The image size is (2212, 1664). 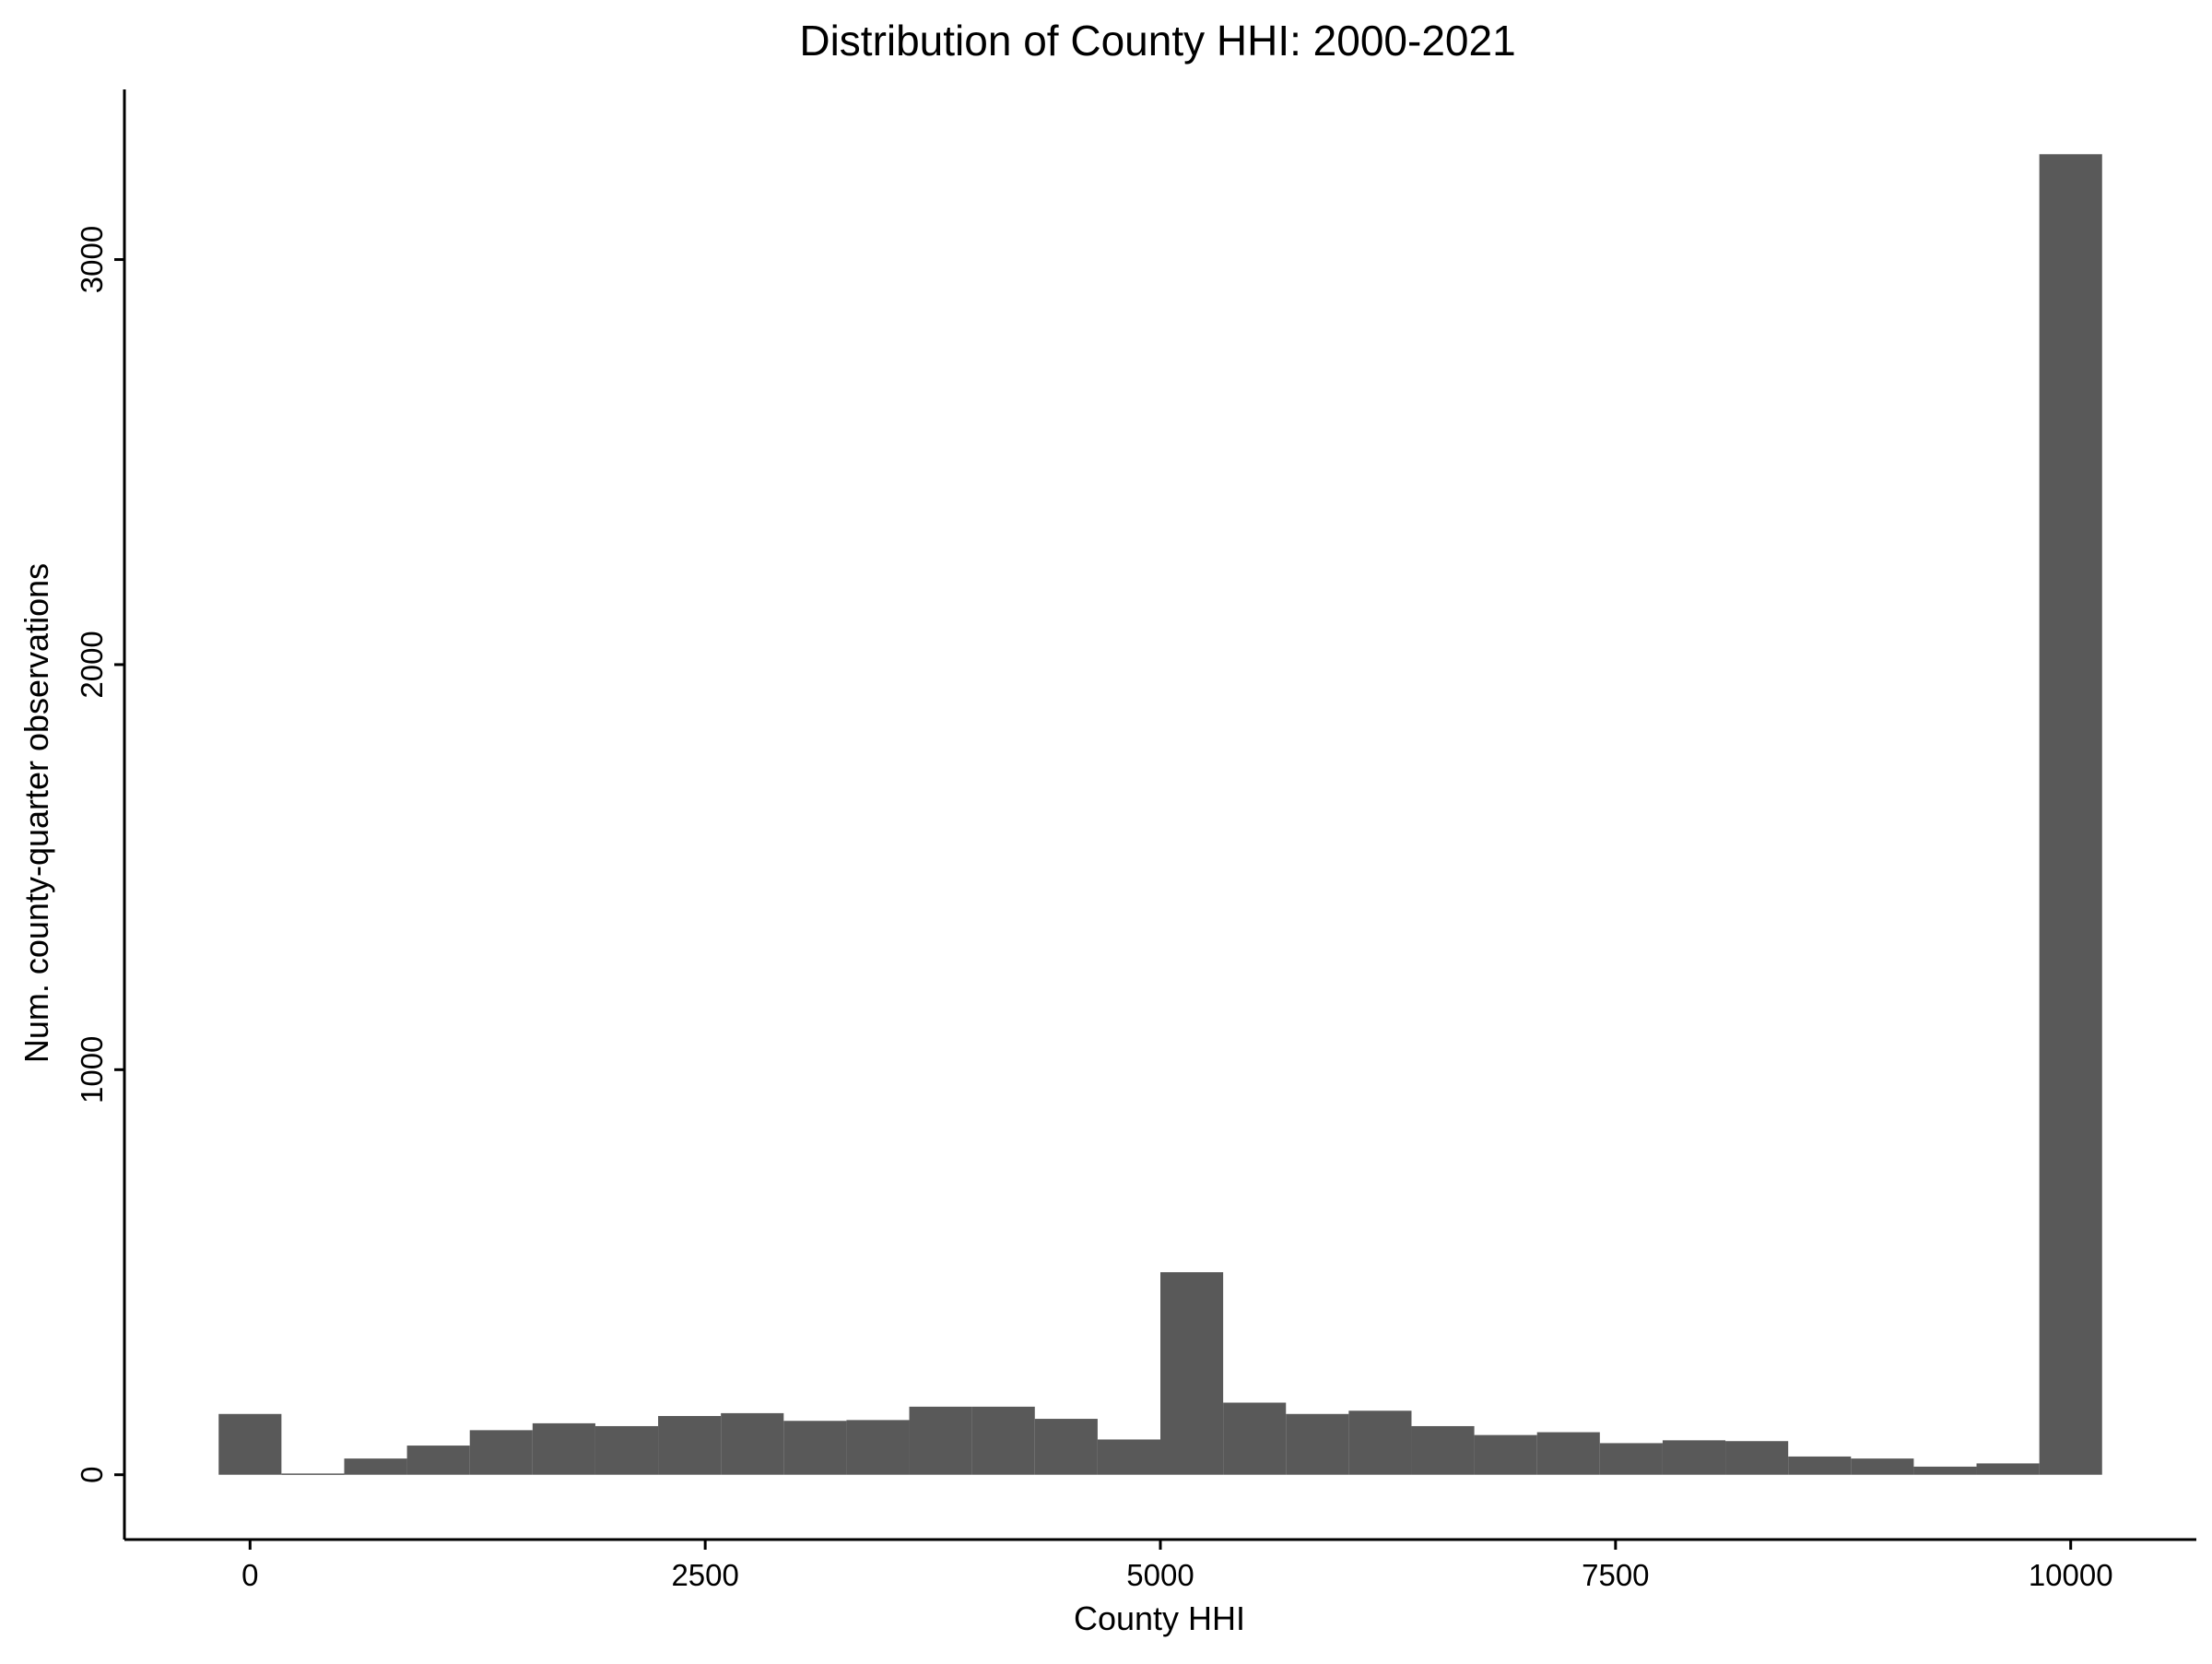 What do you see at coordinates (92, 259) in the screenshot?
I see `y-tick-label: 3000` at bounding box center [92, 259].